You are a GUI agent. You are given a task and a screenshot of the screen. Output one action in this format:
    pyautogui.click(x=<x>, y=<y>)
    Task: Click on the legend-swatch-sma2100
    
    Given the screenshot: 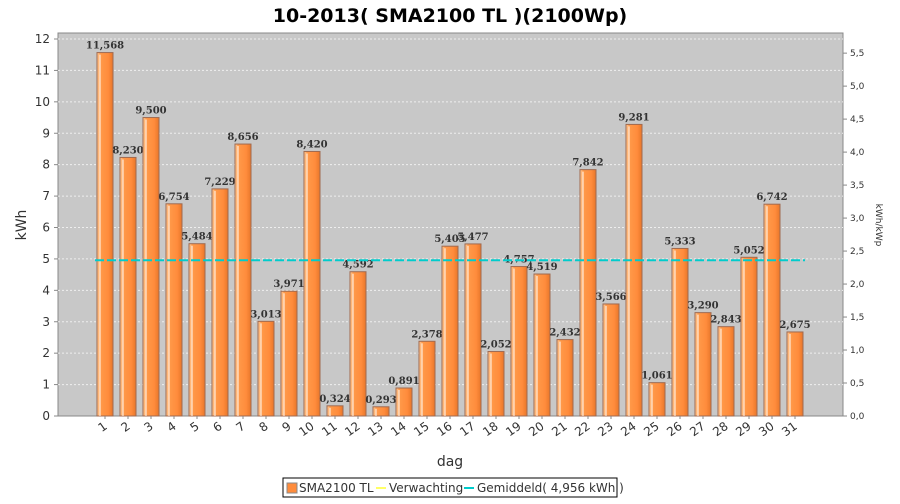 What is the action you would take?
    pyautogui.click(x=292, y=488)
    